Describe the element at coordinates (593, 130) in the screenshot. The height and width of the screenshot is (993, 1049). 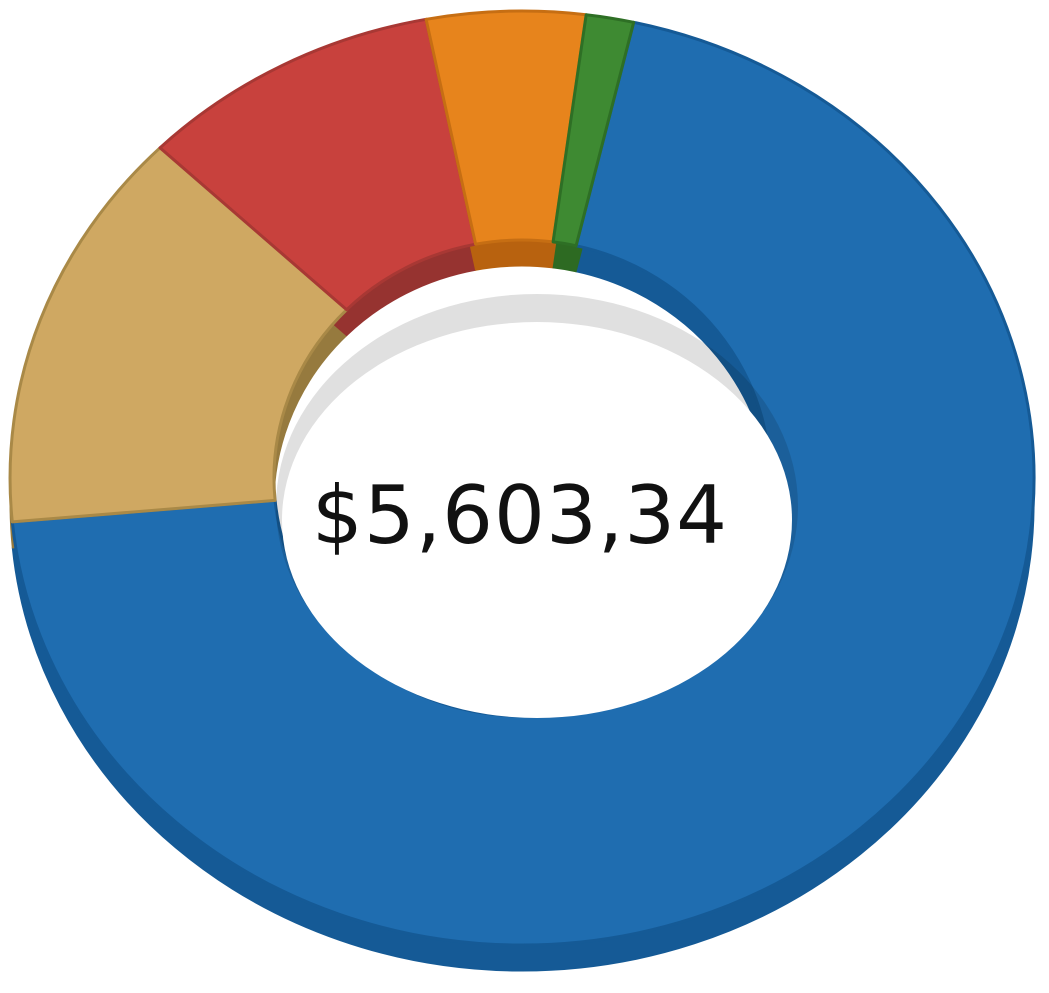
I see `slice-green` at that location.